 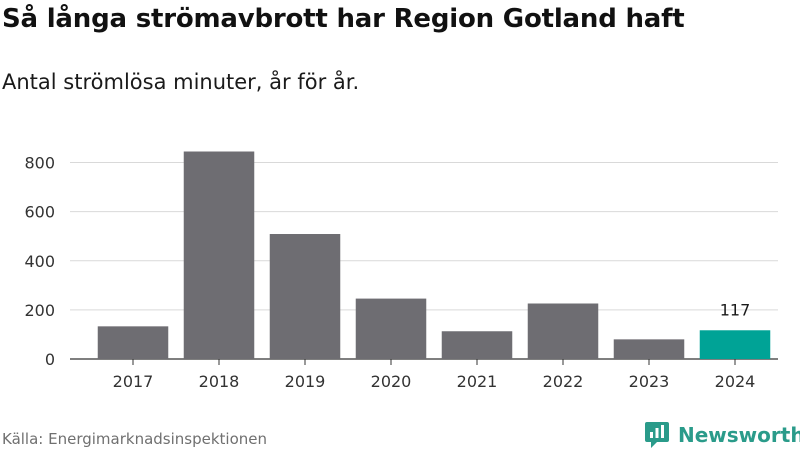 What do you see at coordinates (739, 435) in the screenshot?
I see `logo-text: Newsworthy` at bounding box center [739, 435].